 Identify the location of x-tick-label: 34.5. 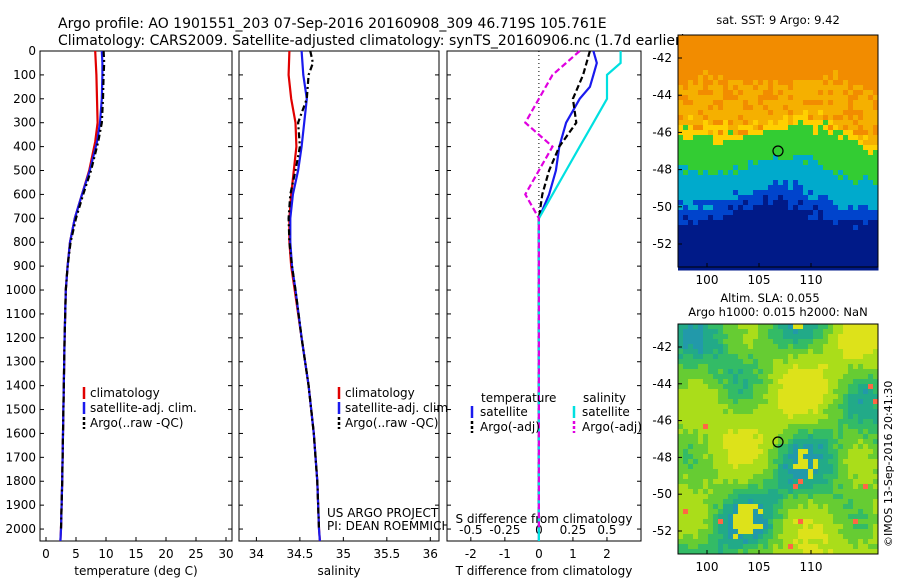
(300, 554).